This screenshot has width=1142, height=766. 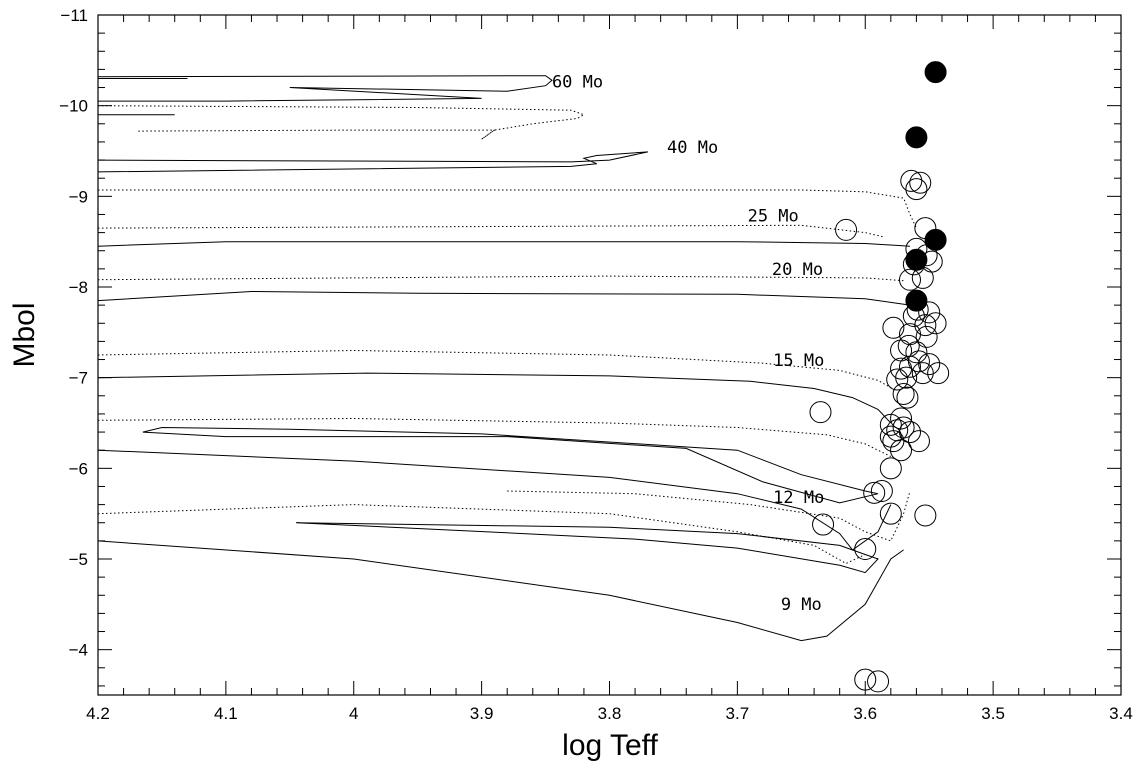 What do you see at coordinates (226, 713) in the screenshot?
I see `x-tick-label: 4.1` at bounding box center [226, 713].